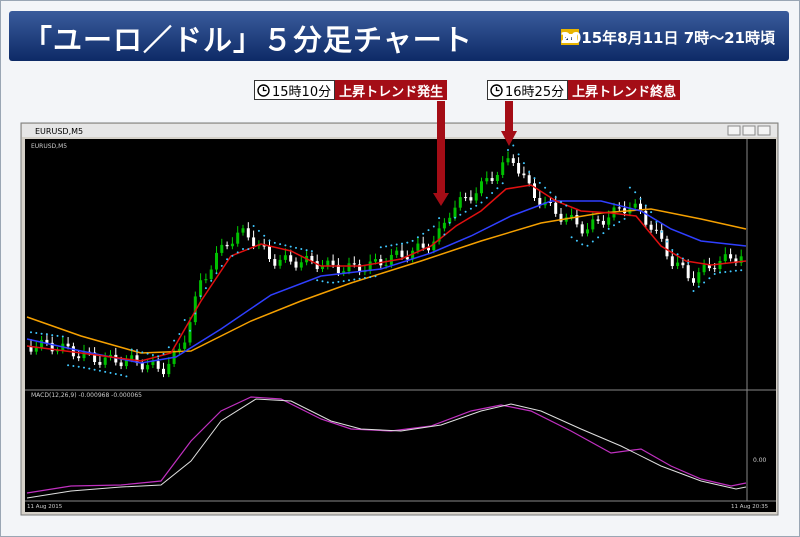 The height and width of the screenshot is (537, 800). I want to click on symbol-line: EURUSD,M5, so click(49, 146).